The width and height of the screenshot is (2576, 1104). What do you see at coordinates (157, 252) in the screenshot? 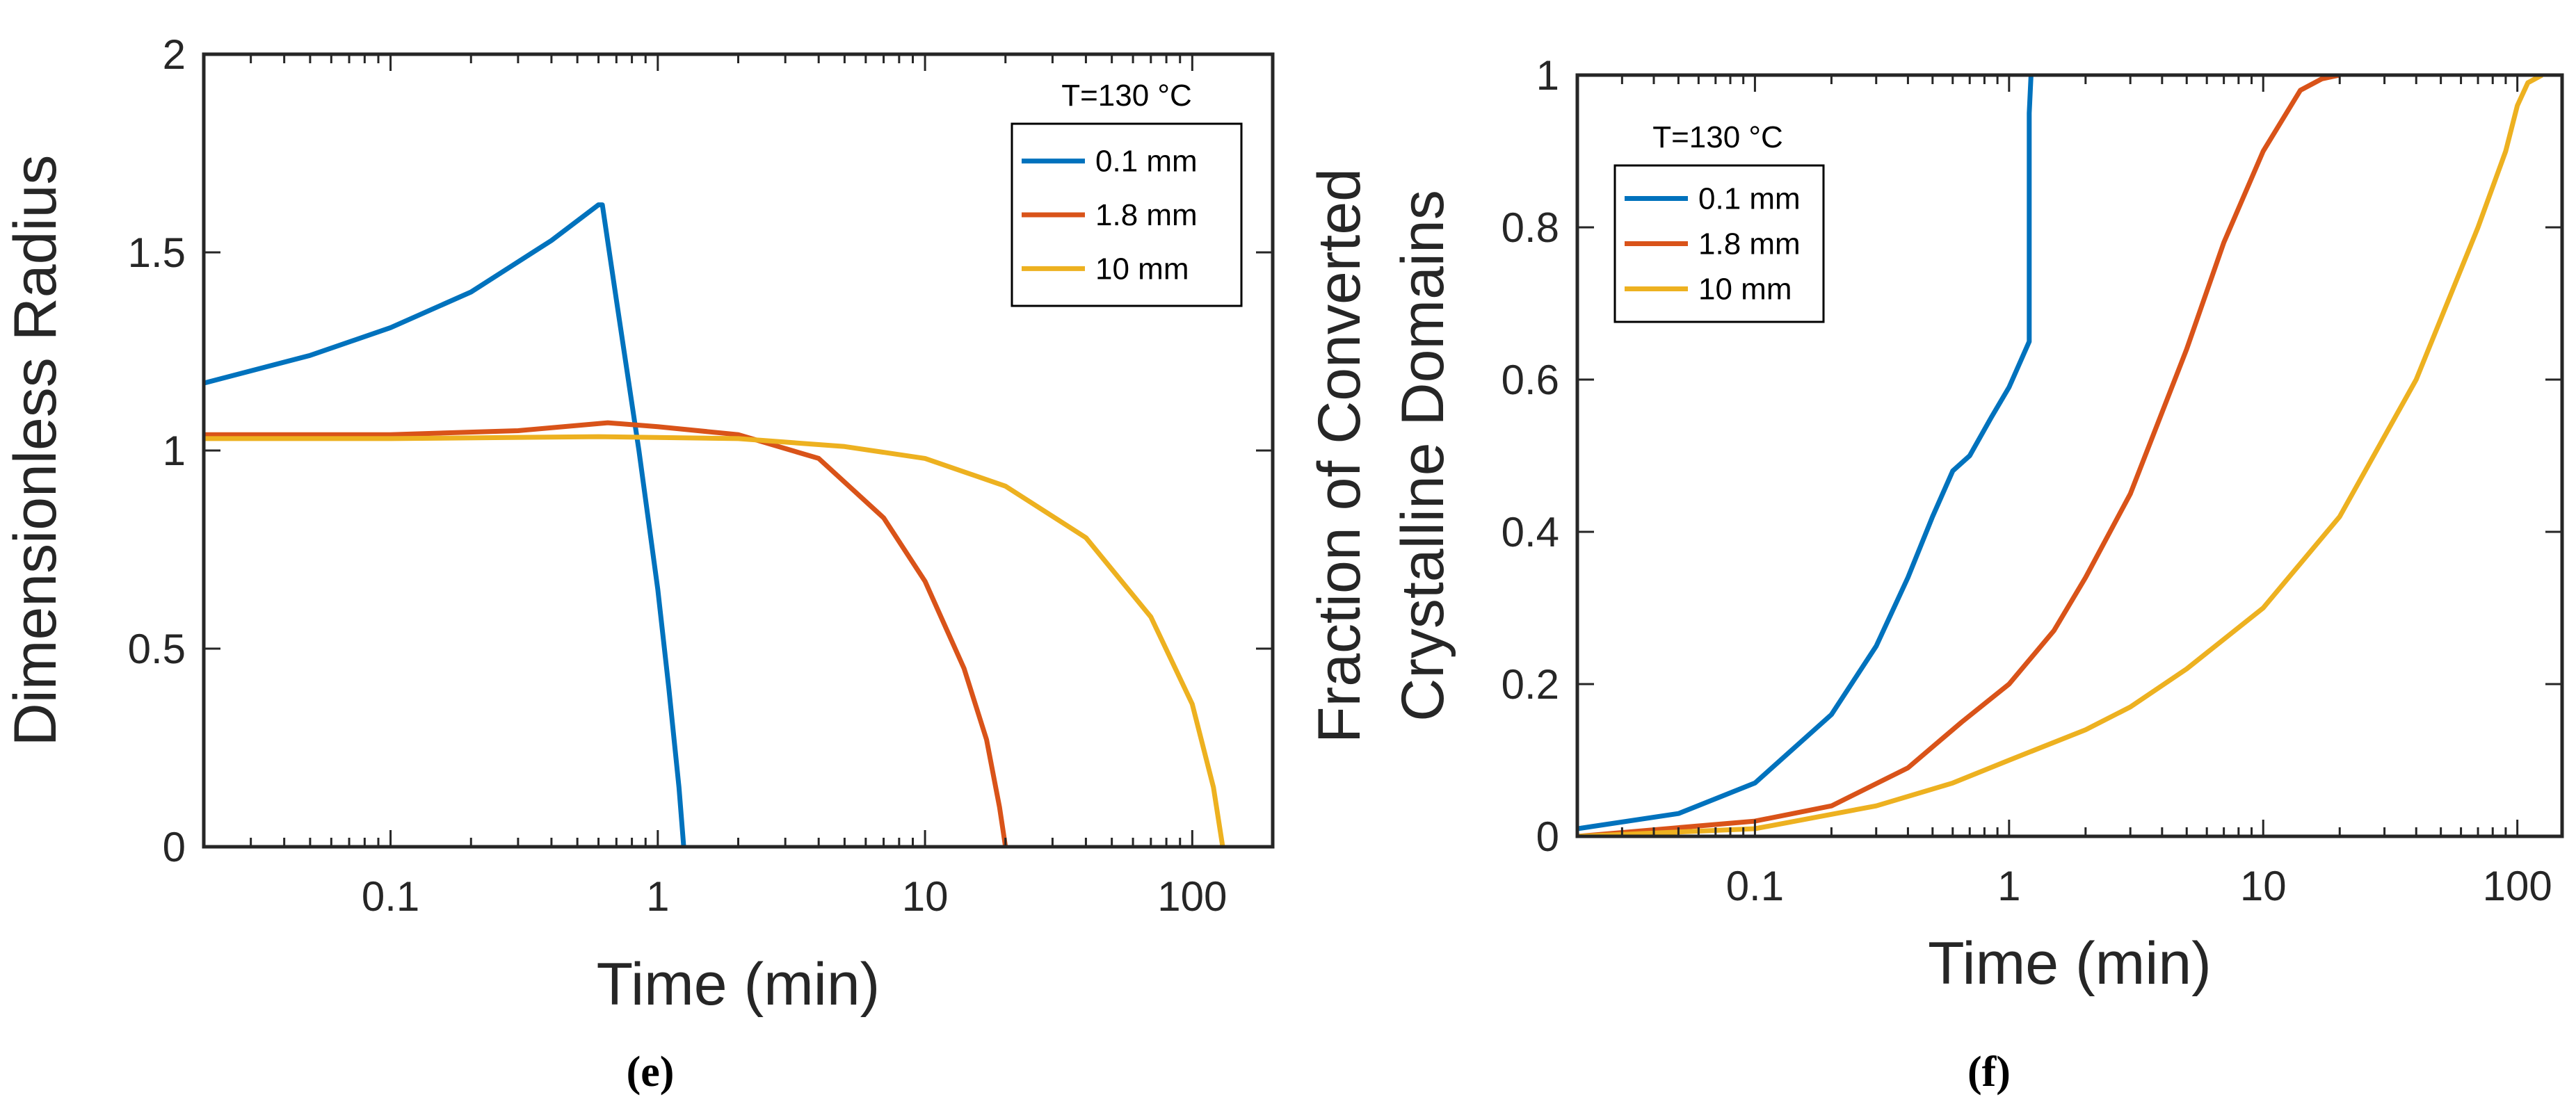
I see `y-tick-label: 1.5` at bounding box center [157, 252].